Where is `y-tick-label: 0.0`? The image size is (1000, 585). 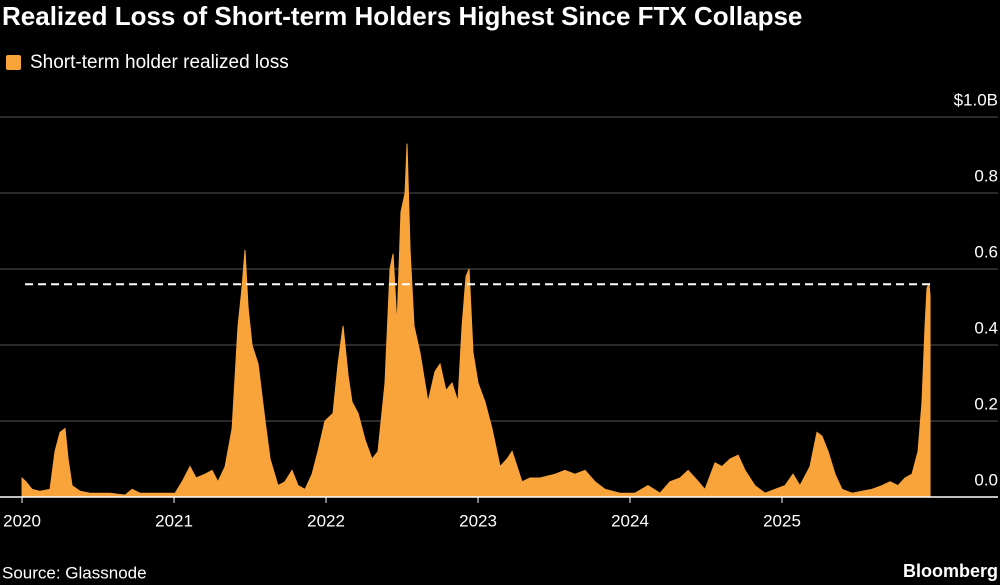
y-tick-label: 0.0 is located at coordinates (986, 479).